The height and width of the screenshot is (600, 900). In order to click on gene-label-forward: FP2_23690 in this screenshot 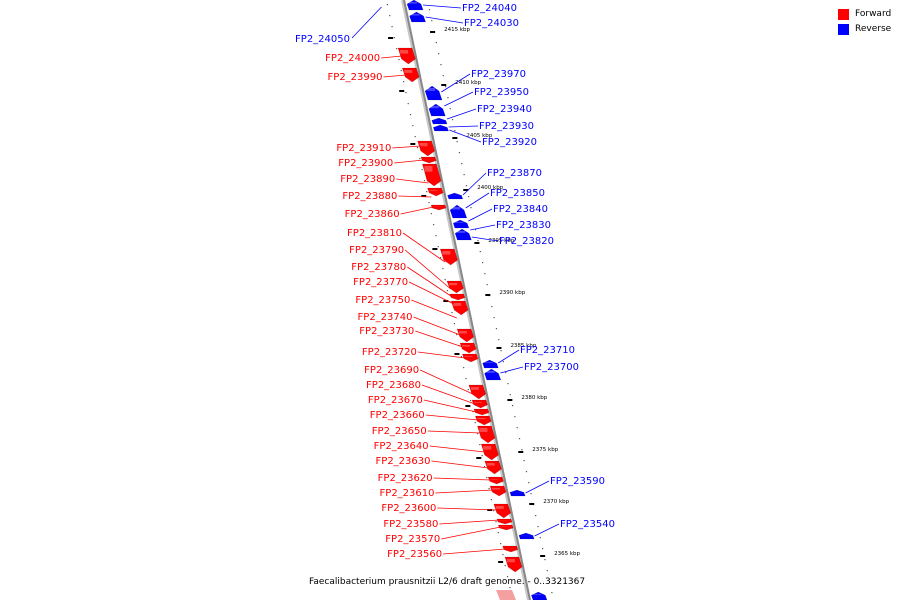, I will do `click(391, 370)`.